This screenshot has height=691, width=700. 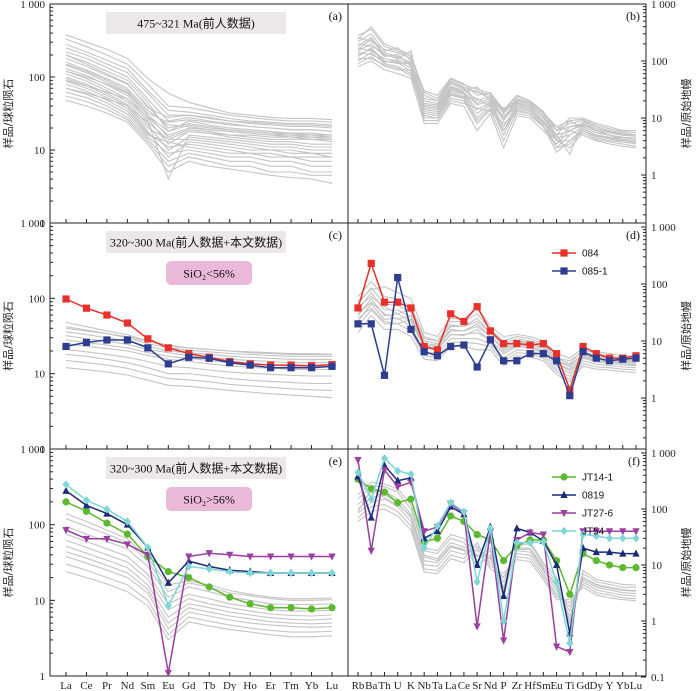 I want to click on x-tick-label: Rb, so click(x=358, y=685).